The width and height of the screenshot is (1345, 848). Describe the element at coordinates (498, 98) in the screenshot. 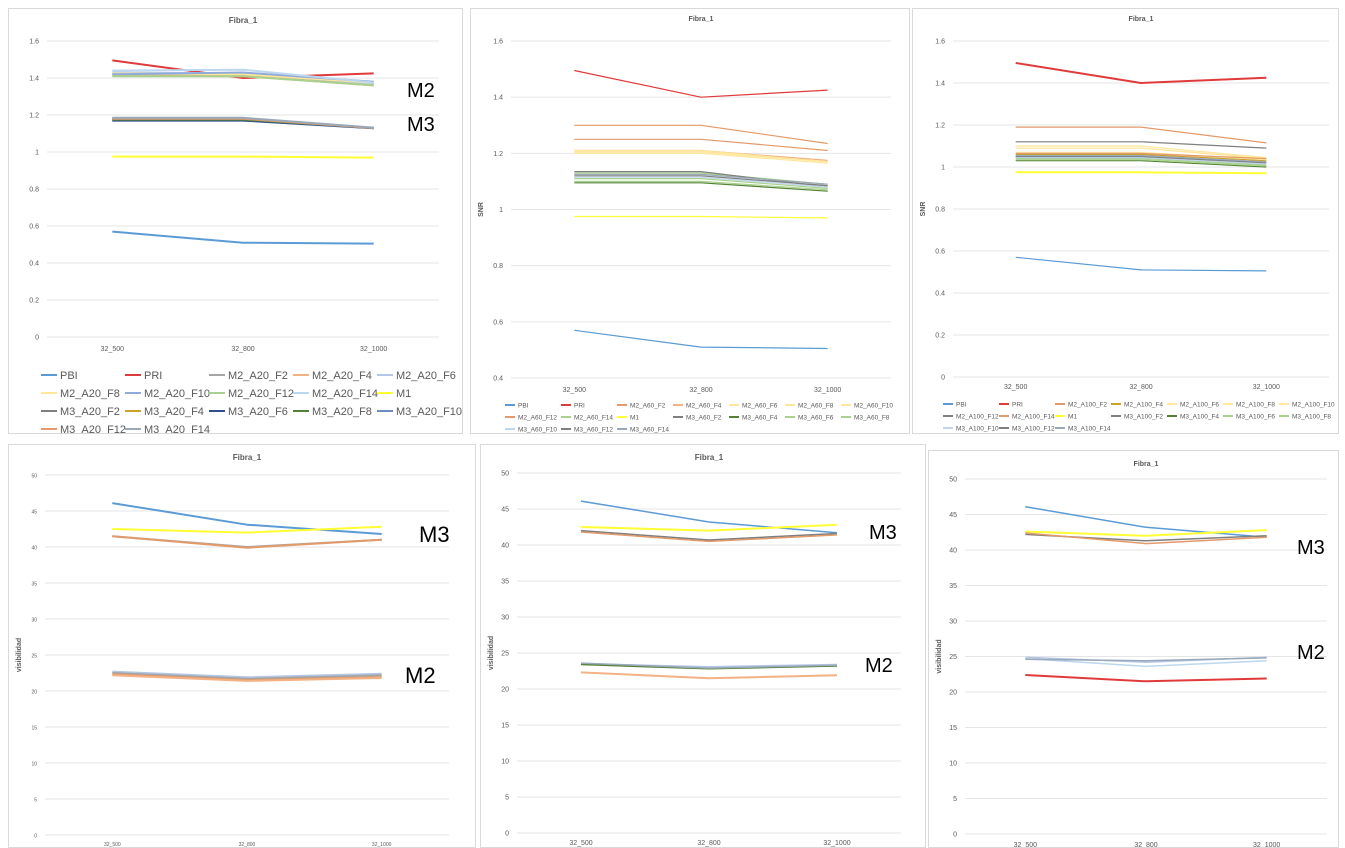

I see `y-tick-label: 1.4` at that location.